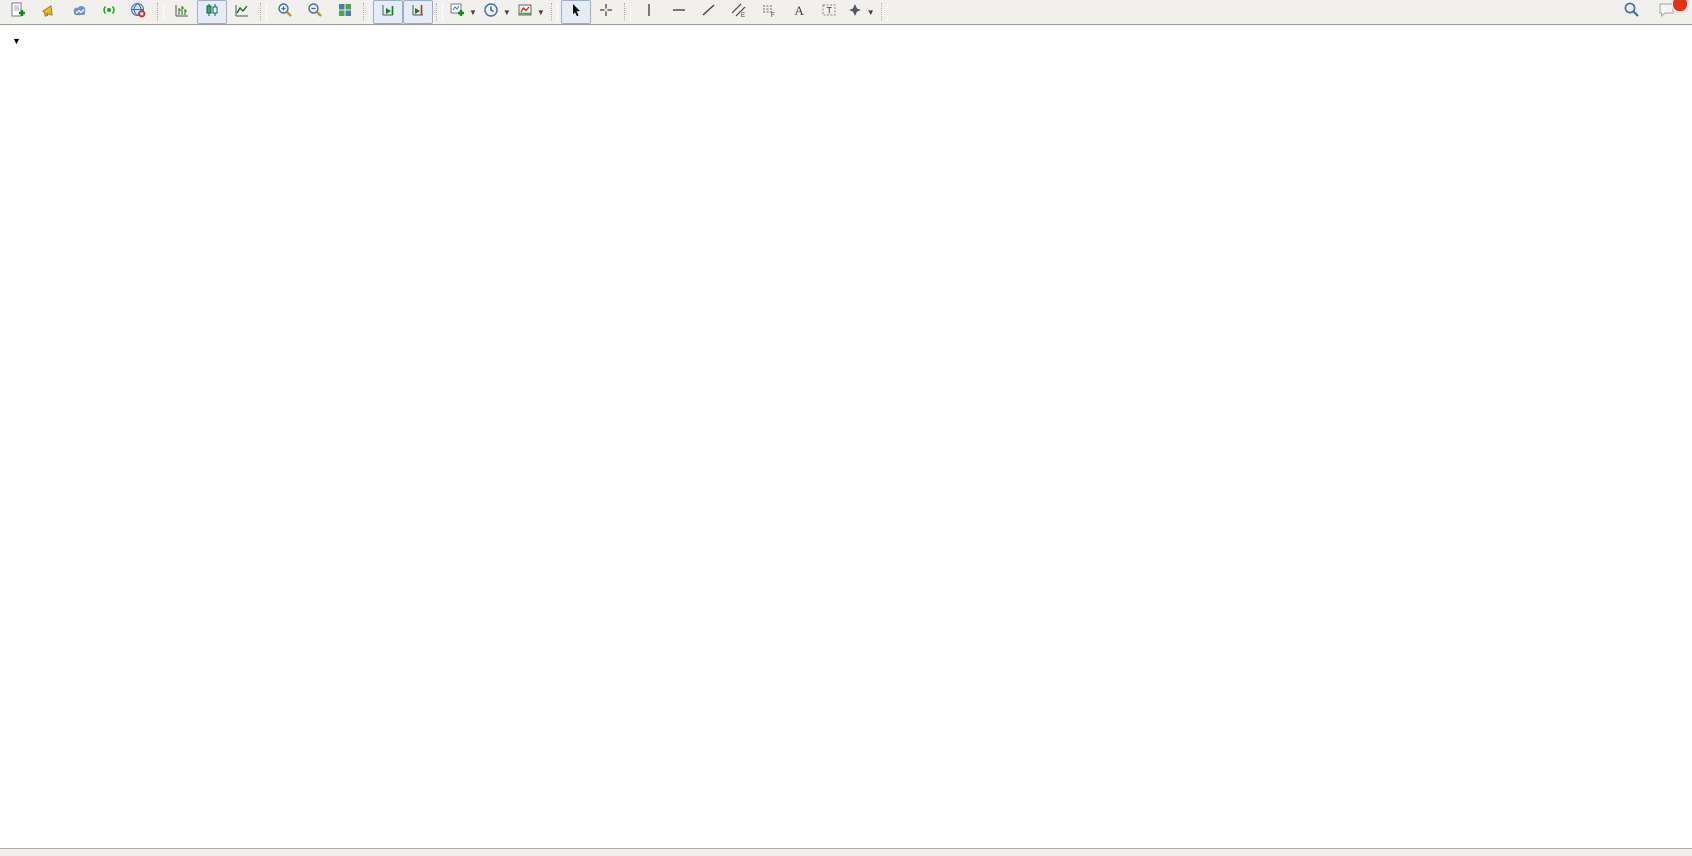 This screenshot has height=856, width=1692. Describe the element at coordinates (1680, 6) in the screenshot. I see `chat-unread-badge` at that location.